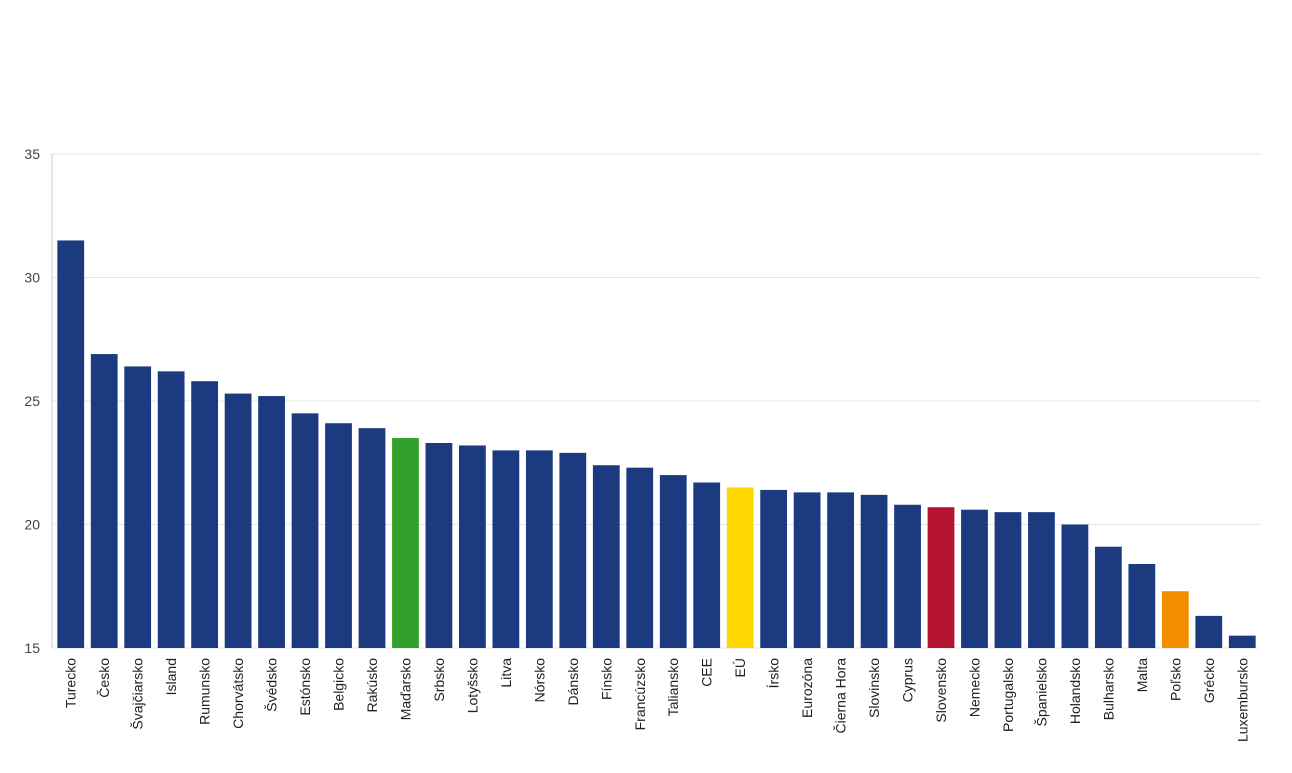 This screenshot has width=1292, height=773. Describe the element at coordinates (32, 648) in the screenshot. I see `y-tick-label: 15` at that location.